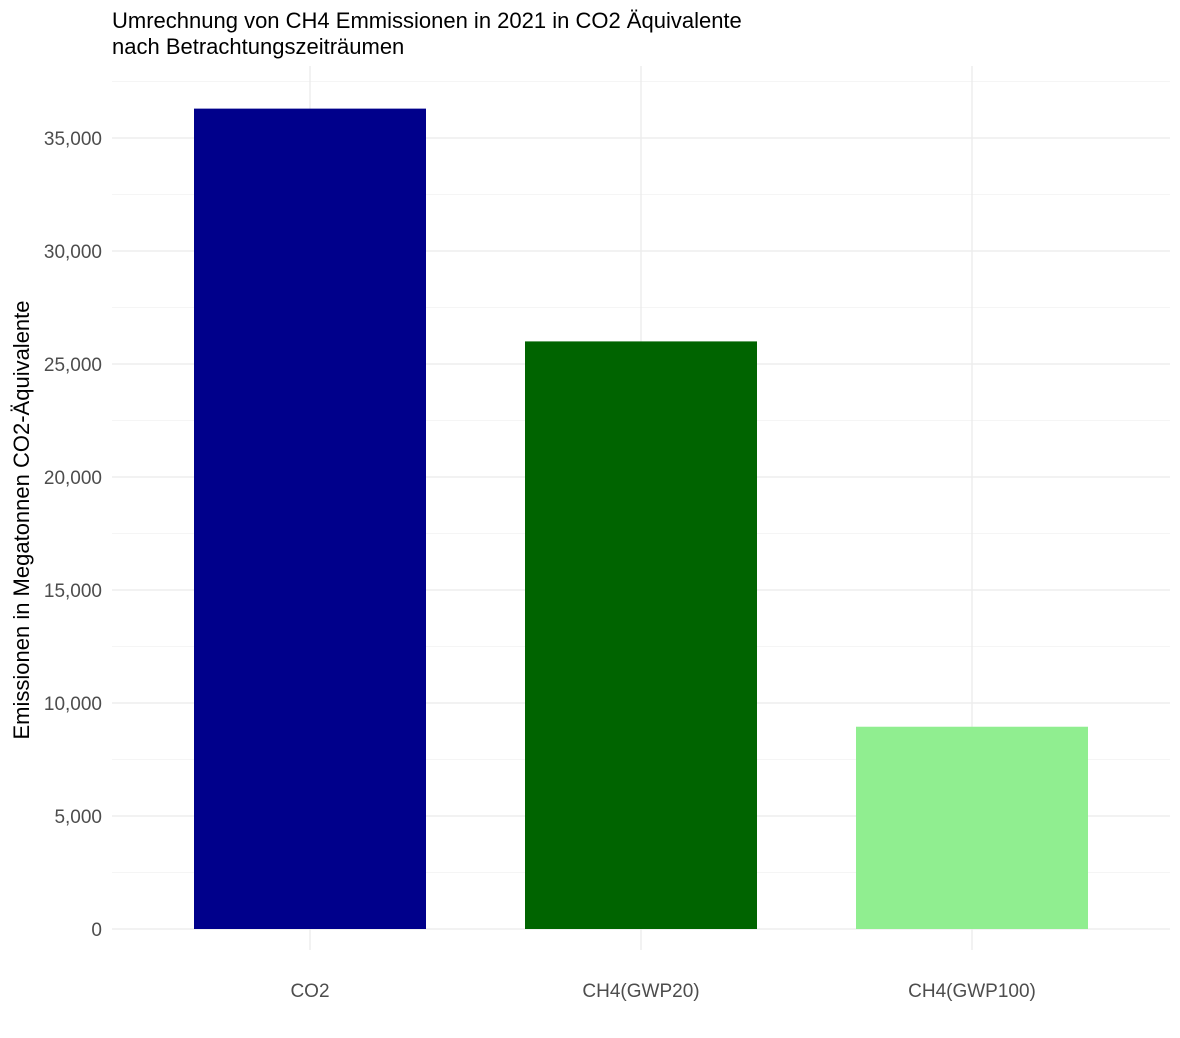 The image size is (1180, 1038). What do you see at coordinates (73, 704) in the screenshot?
I see `y-tick-label: 10,000` at bounding box center [73, 704].